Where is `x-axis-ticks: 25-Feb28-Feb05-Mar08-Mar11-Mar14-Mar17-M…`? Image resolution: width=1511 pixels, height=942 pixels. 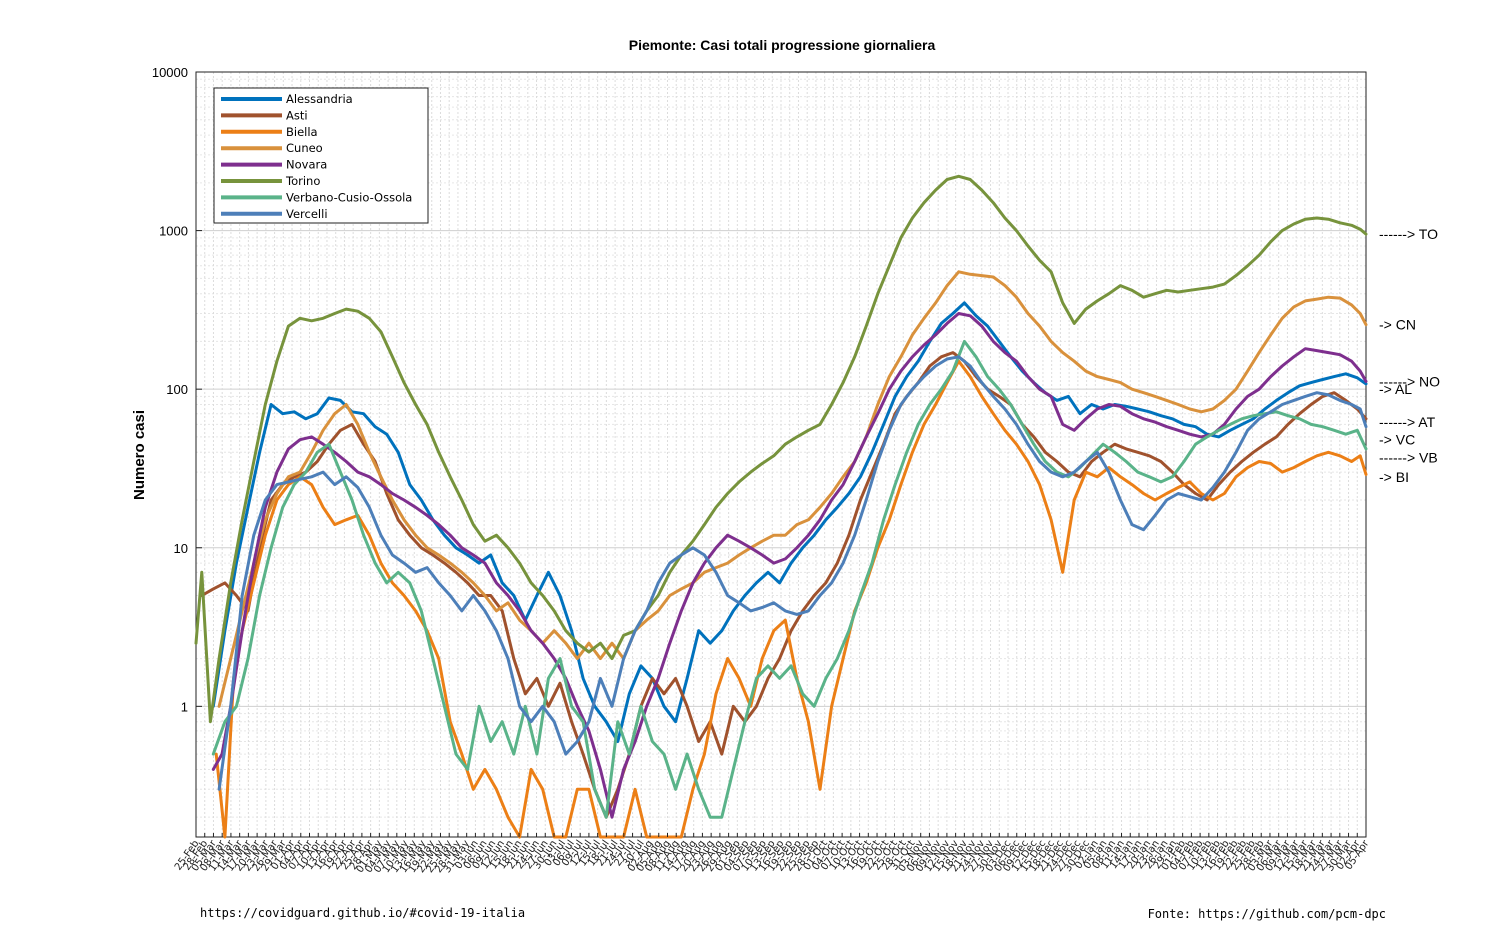 x-axis-ticks: 25-Feb28-Feb05-Mar08-Mar11-Mar14-Mar17-M… is located at coordinates (772, 854).